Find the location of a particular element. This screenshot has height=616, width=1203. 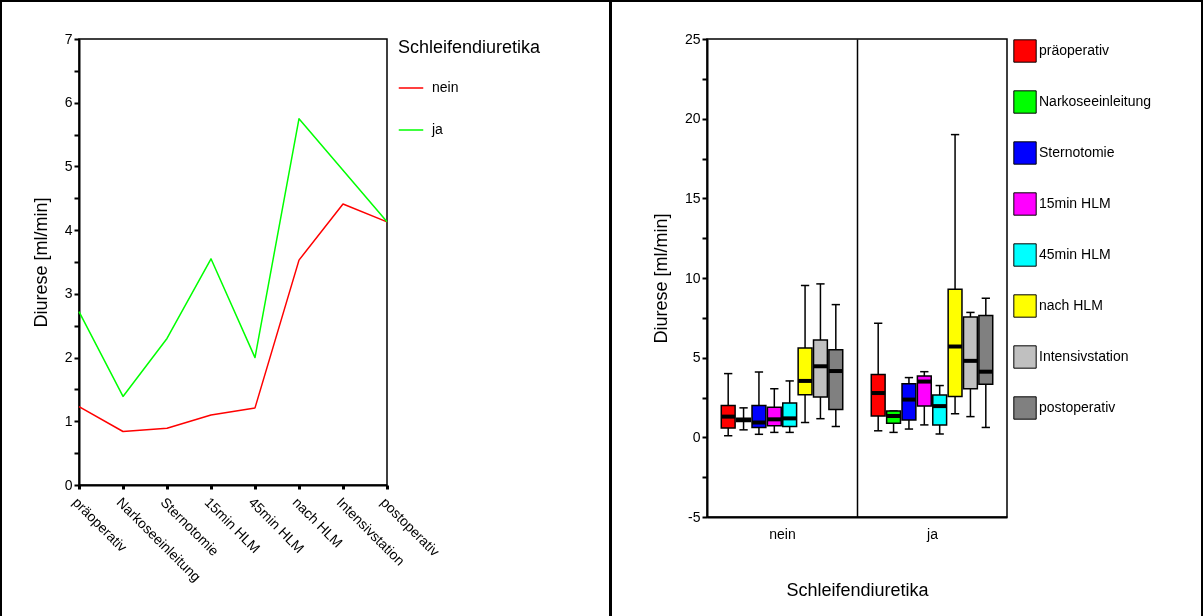

legend-label: ja is located at coordinates (437, 129).